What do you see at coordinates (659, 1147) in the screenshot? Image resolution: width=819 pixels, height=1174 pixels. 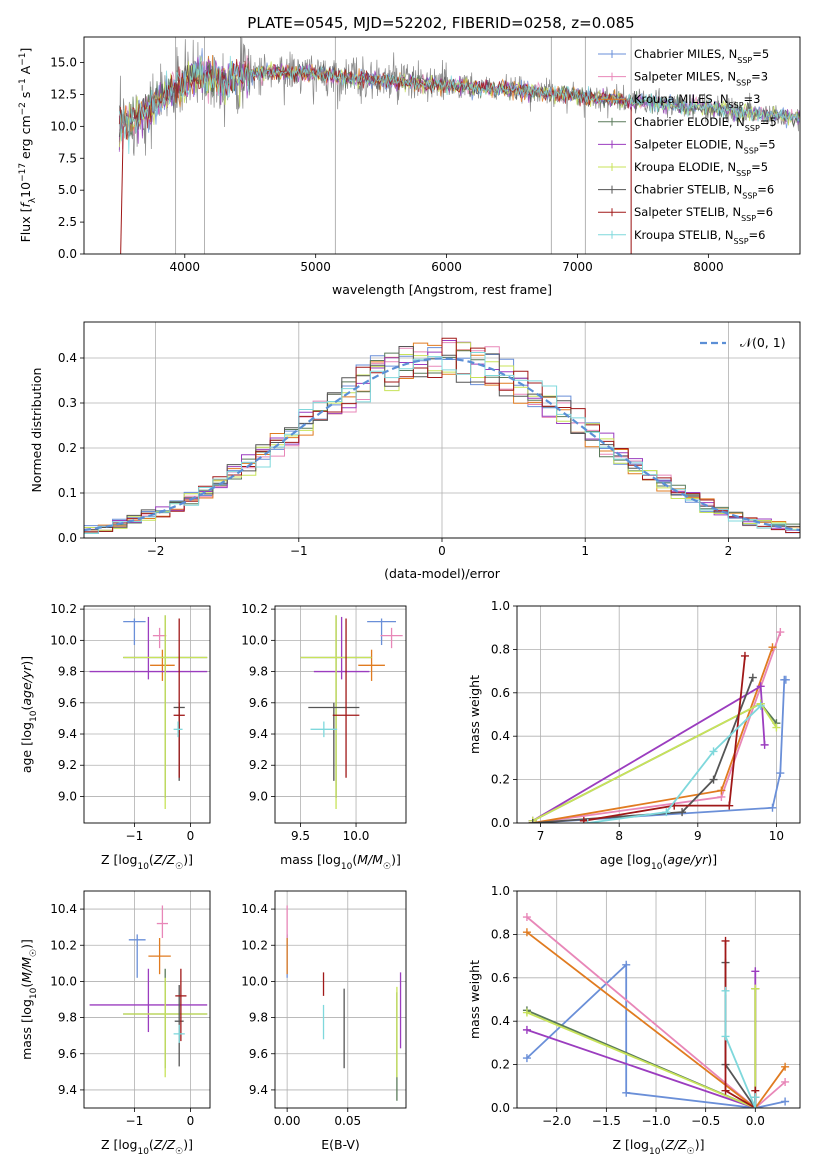 I see `x-axis-label: Z [log10(Z/Z☉)]` at bounding box center [659, 1147].